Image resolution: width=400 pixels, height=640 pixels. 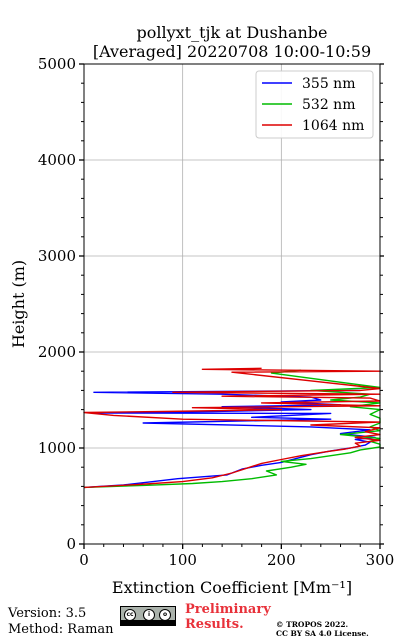 I want to click on legend-label: 532 nm, so click(x=328, y=105).